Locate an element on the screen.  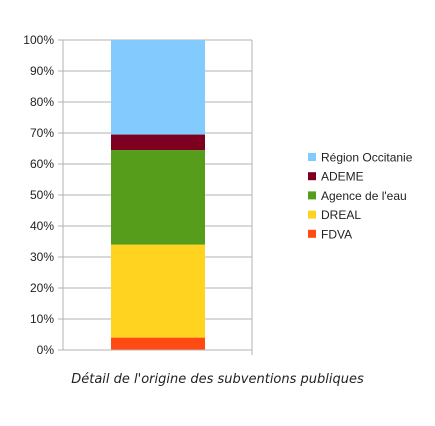
y-tick-label: 80% is located at coordinates (42, 102).